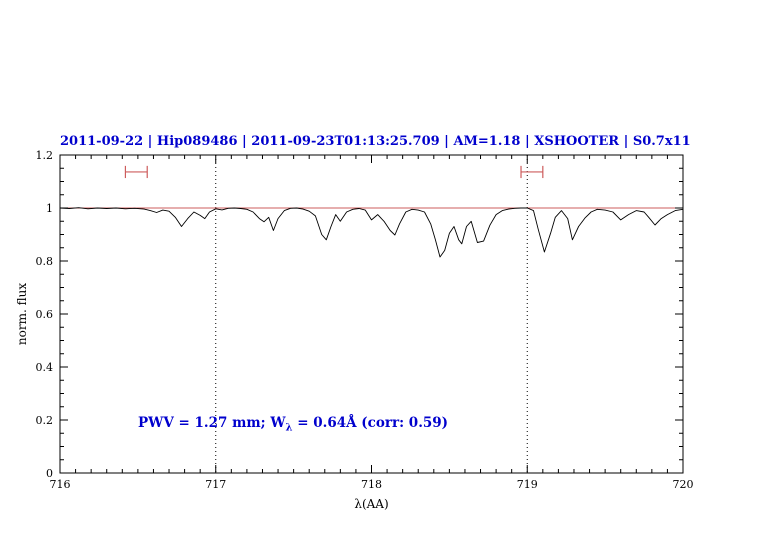  I want to click on x-tick-label: 717, so click(215, 484).